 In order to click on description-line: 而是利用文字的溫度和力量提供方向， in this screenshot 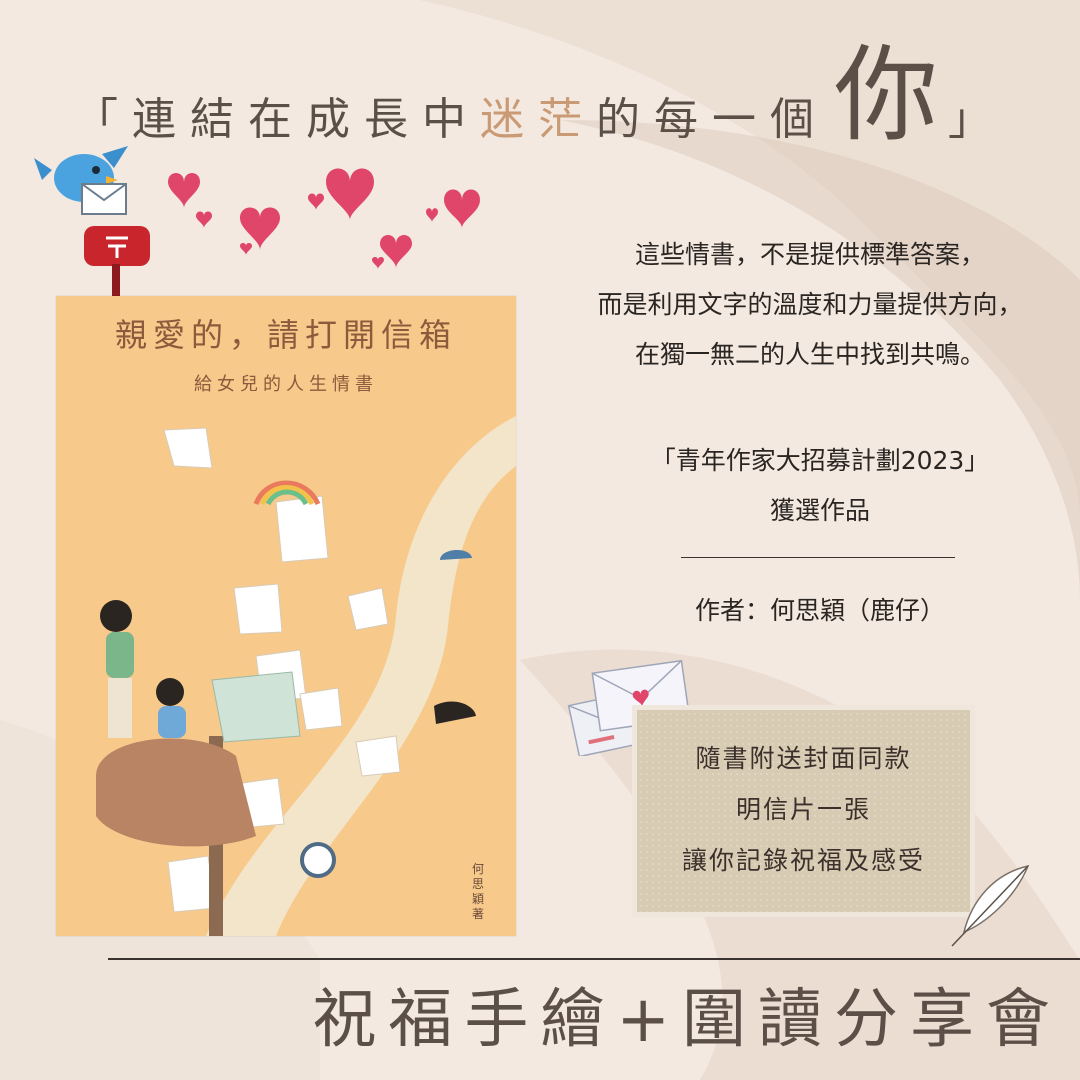, I will do `click(810, 304)`.